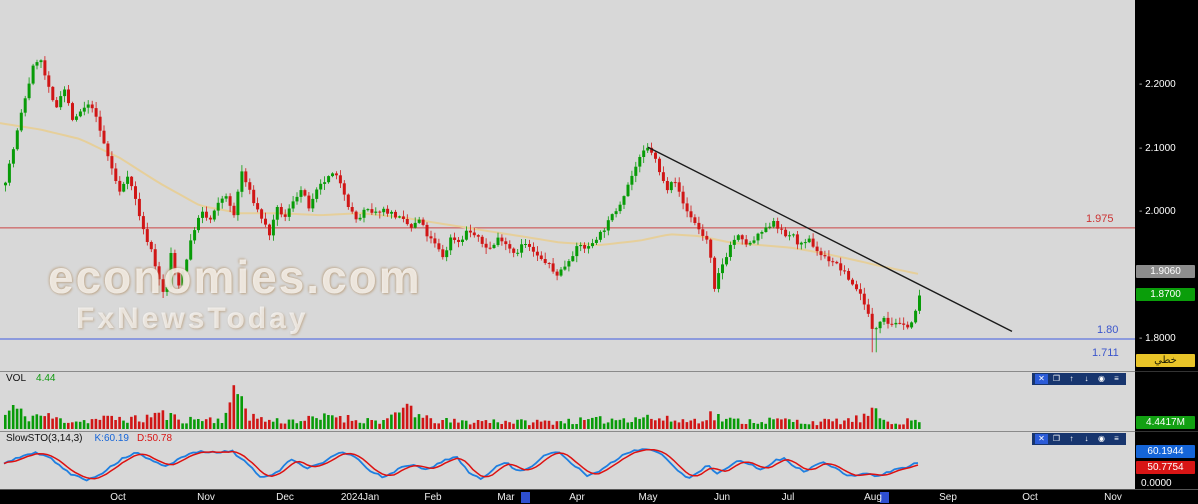 Image resolution: width=1198 pixels, height=504 pixels. I want to click on level-label: 1.975, so click(1100, 219).